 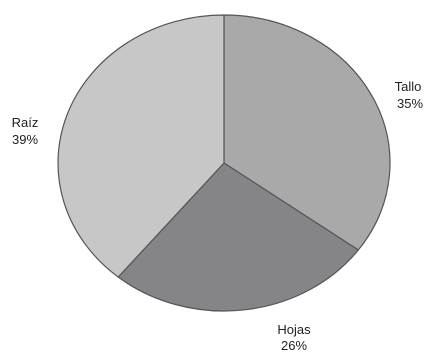 I want to click on slice-label-tallo: Tallo, so click(x=408, y=86).